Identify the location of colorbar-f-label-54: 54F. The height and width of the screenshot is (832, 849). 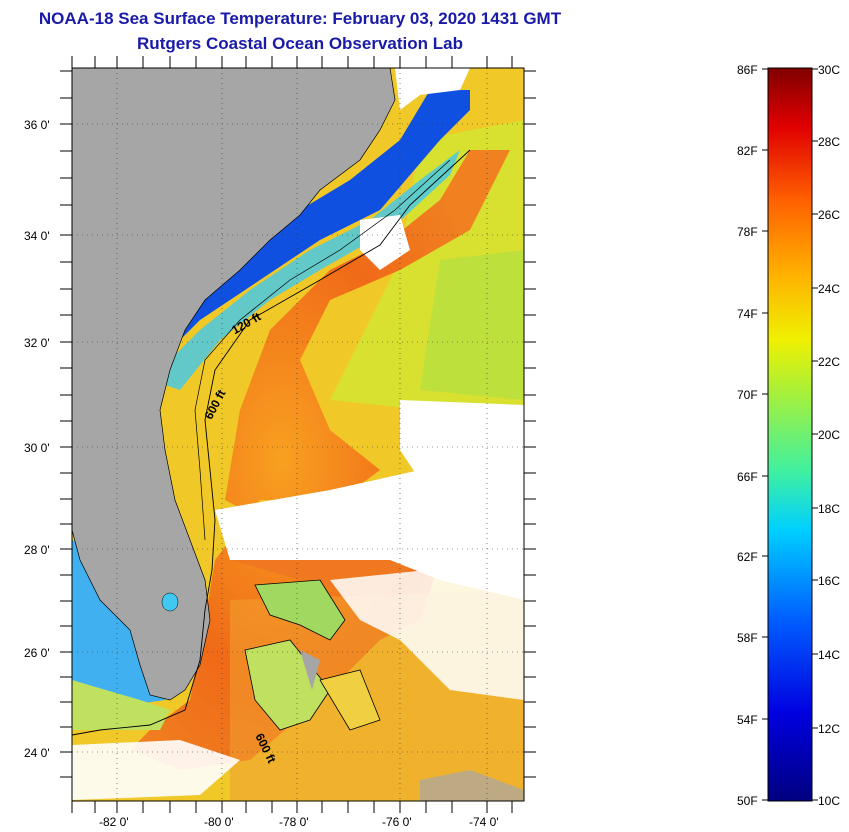
(747, 720).